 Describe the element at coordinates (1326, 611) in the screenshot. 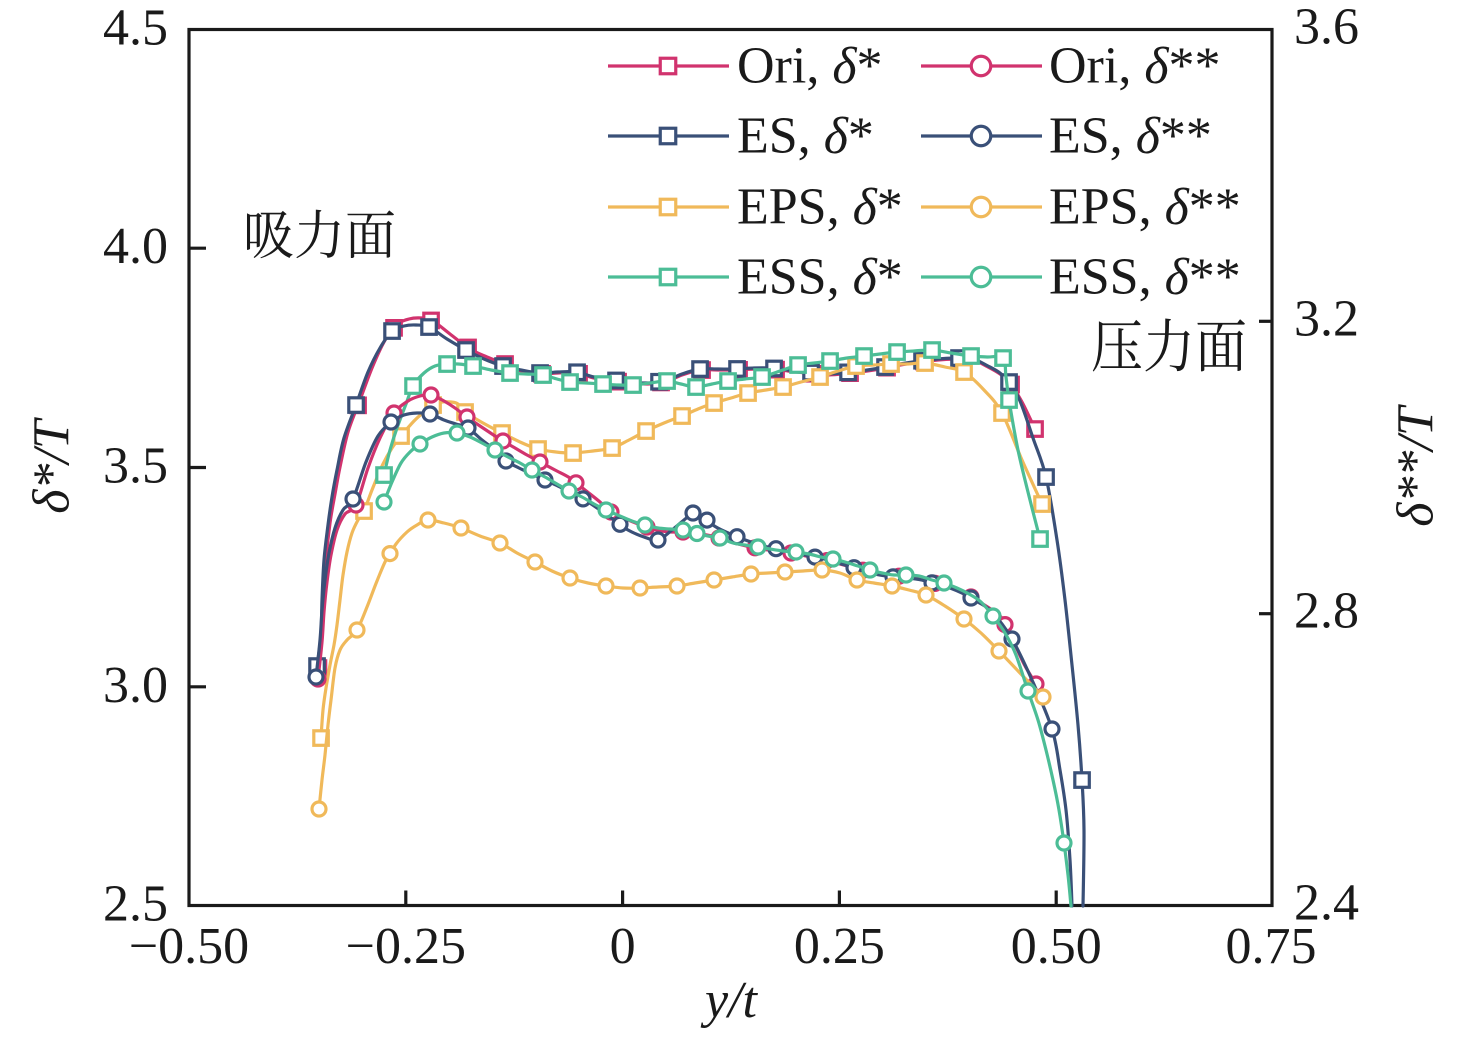

I see `svg-text: 2.8` at that location.